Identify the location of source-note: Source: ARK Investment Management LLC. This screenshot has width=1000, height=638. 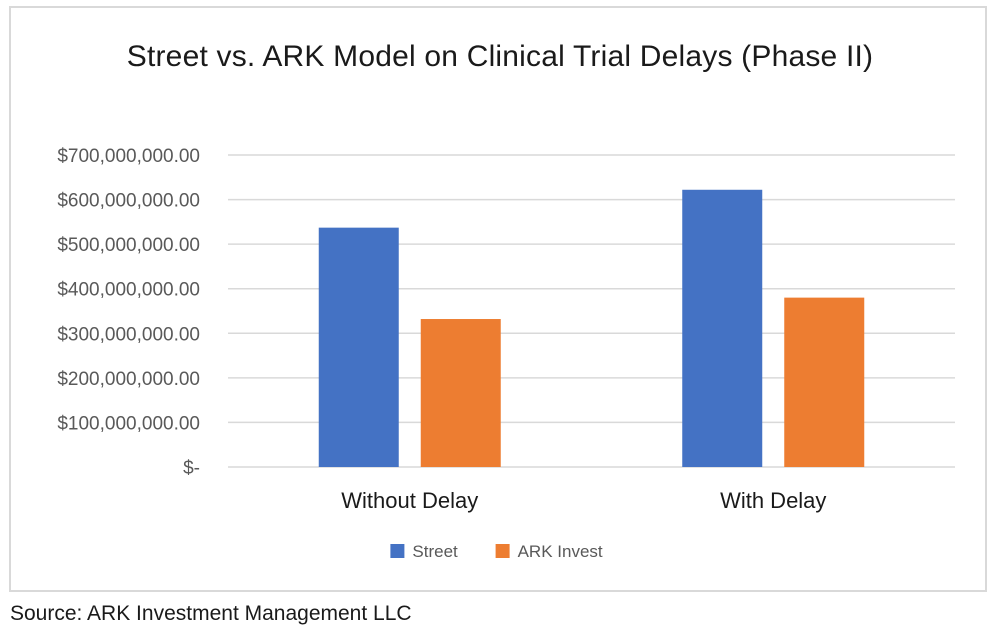
(211, 613).